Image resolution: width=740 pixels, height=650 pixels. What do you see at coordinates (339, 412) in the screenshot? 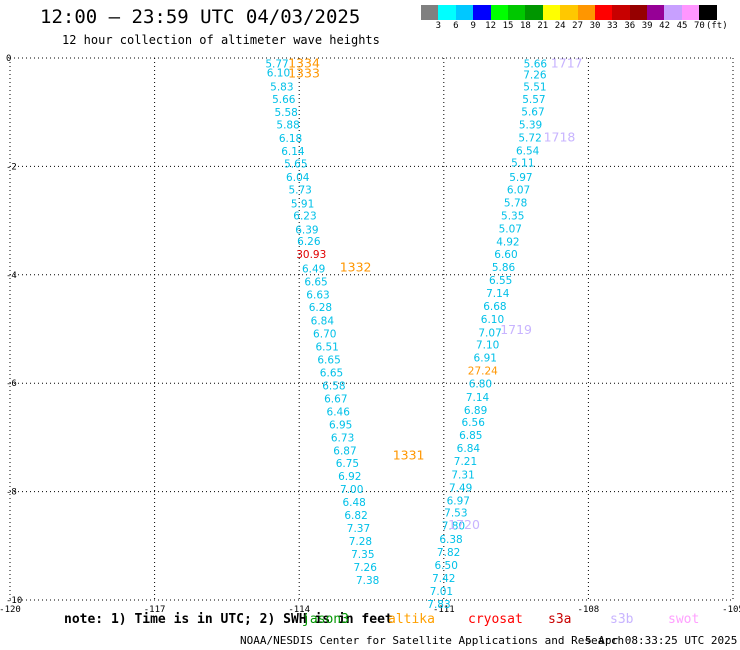
I see `data-point-altika: 6.46` at bounding box center [339, 412].